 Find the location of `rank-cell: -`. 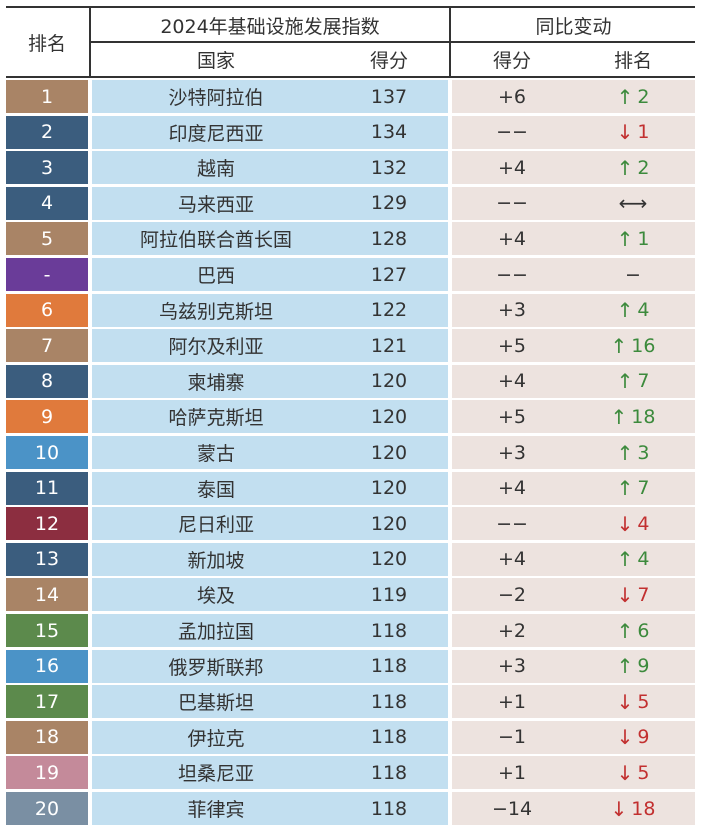

rank-cell: - is located at coordinates (47, 274).